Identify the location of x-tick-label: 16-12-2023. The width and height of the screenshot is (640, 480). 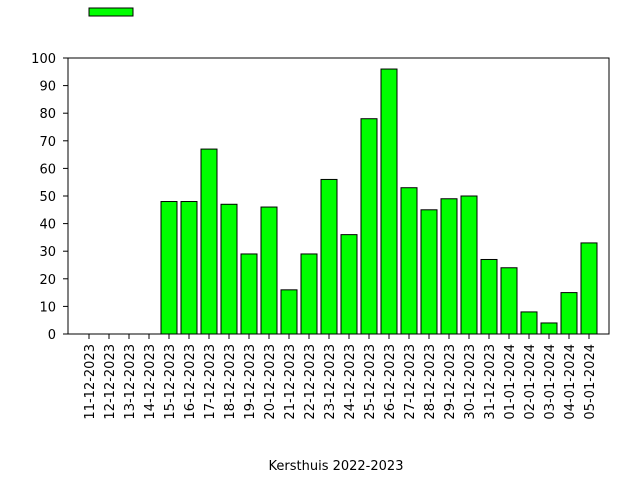
(190, 382).